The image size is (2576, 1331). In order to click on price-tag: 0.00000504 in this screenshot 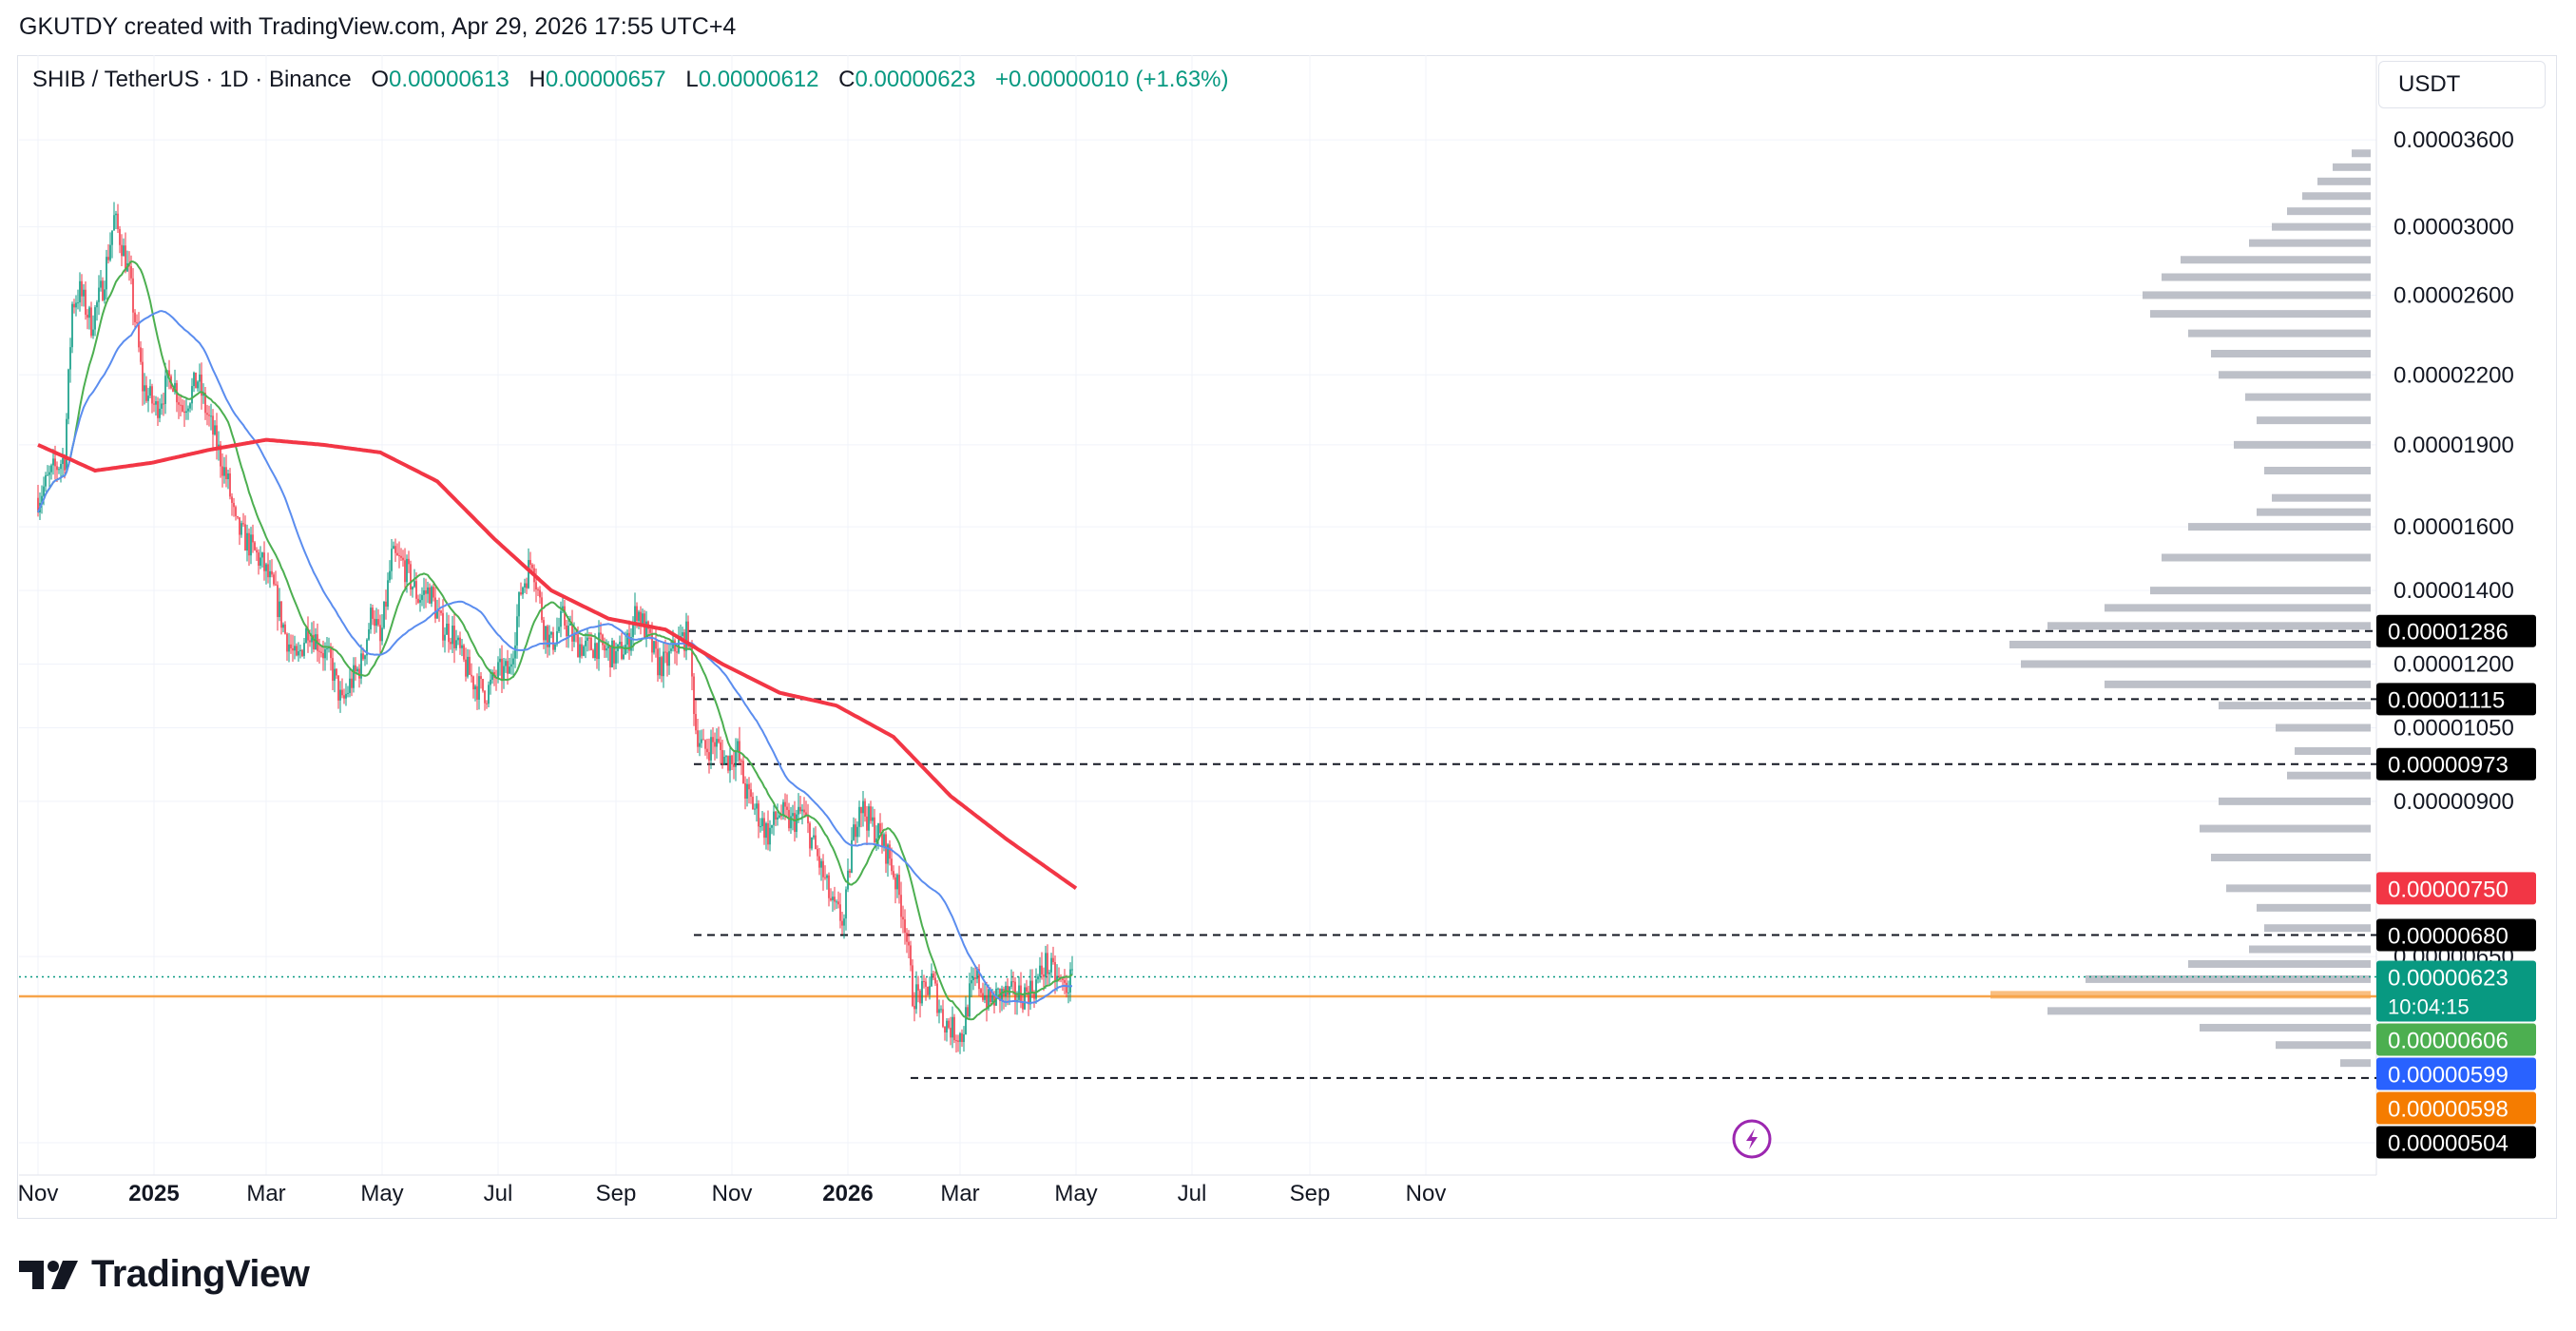, I will do `click(2456, 1142)`.